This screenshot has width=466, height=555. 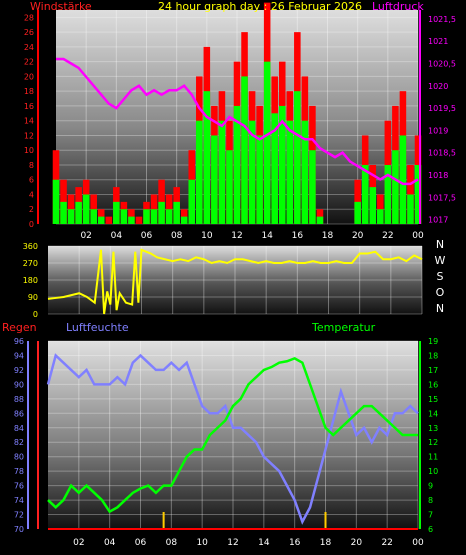 What do you see at coordinates (19, 428) in the screenshot?
I see `humidity-tick-label: 84` at bounding box center [19, 428].